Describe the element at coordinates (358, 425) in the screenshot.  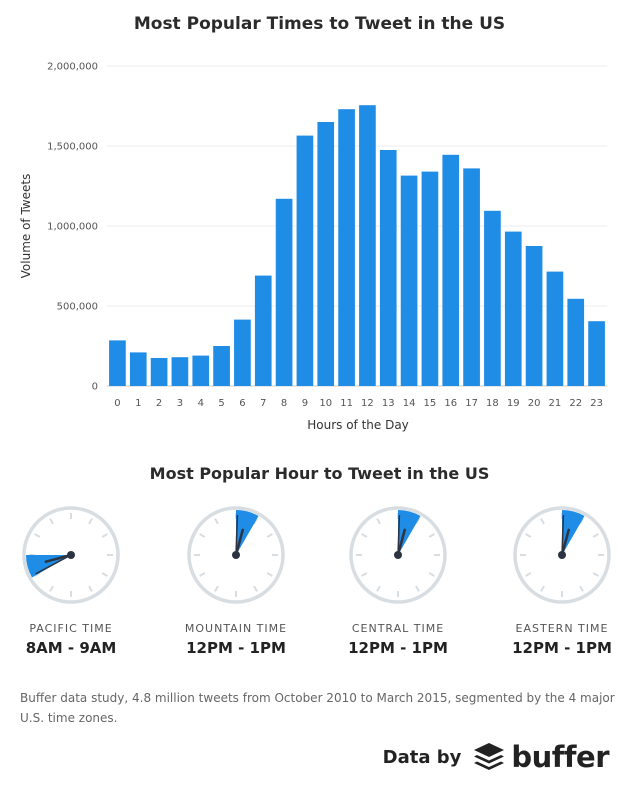
I see `x-axis-title: Hours of the Day` at that location.